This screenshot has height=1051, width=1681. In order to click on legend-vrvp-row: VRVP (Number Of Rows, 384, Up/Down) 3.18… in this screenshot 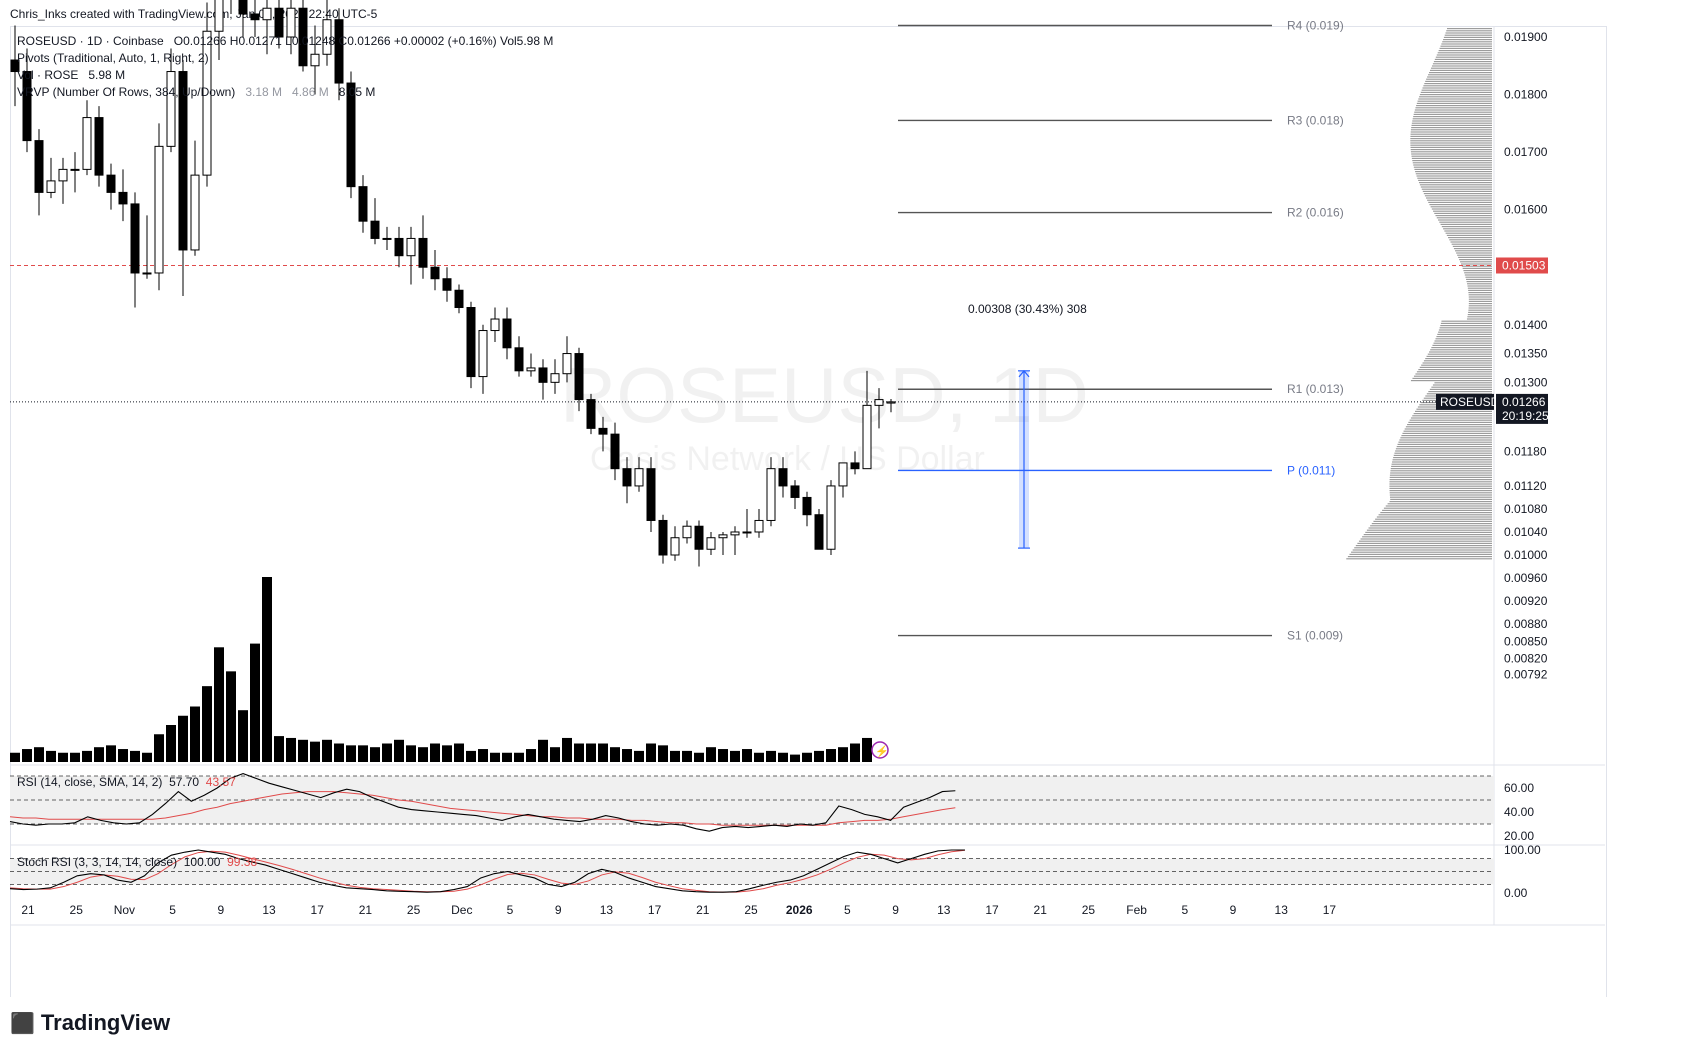, I will do `click(196, 92)`.